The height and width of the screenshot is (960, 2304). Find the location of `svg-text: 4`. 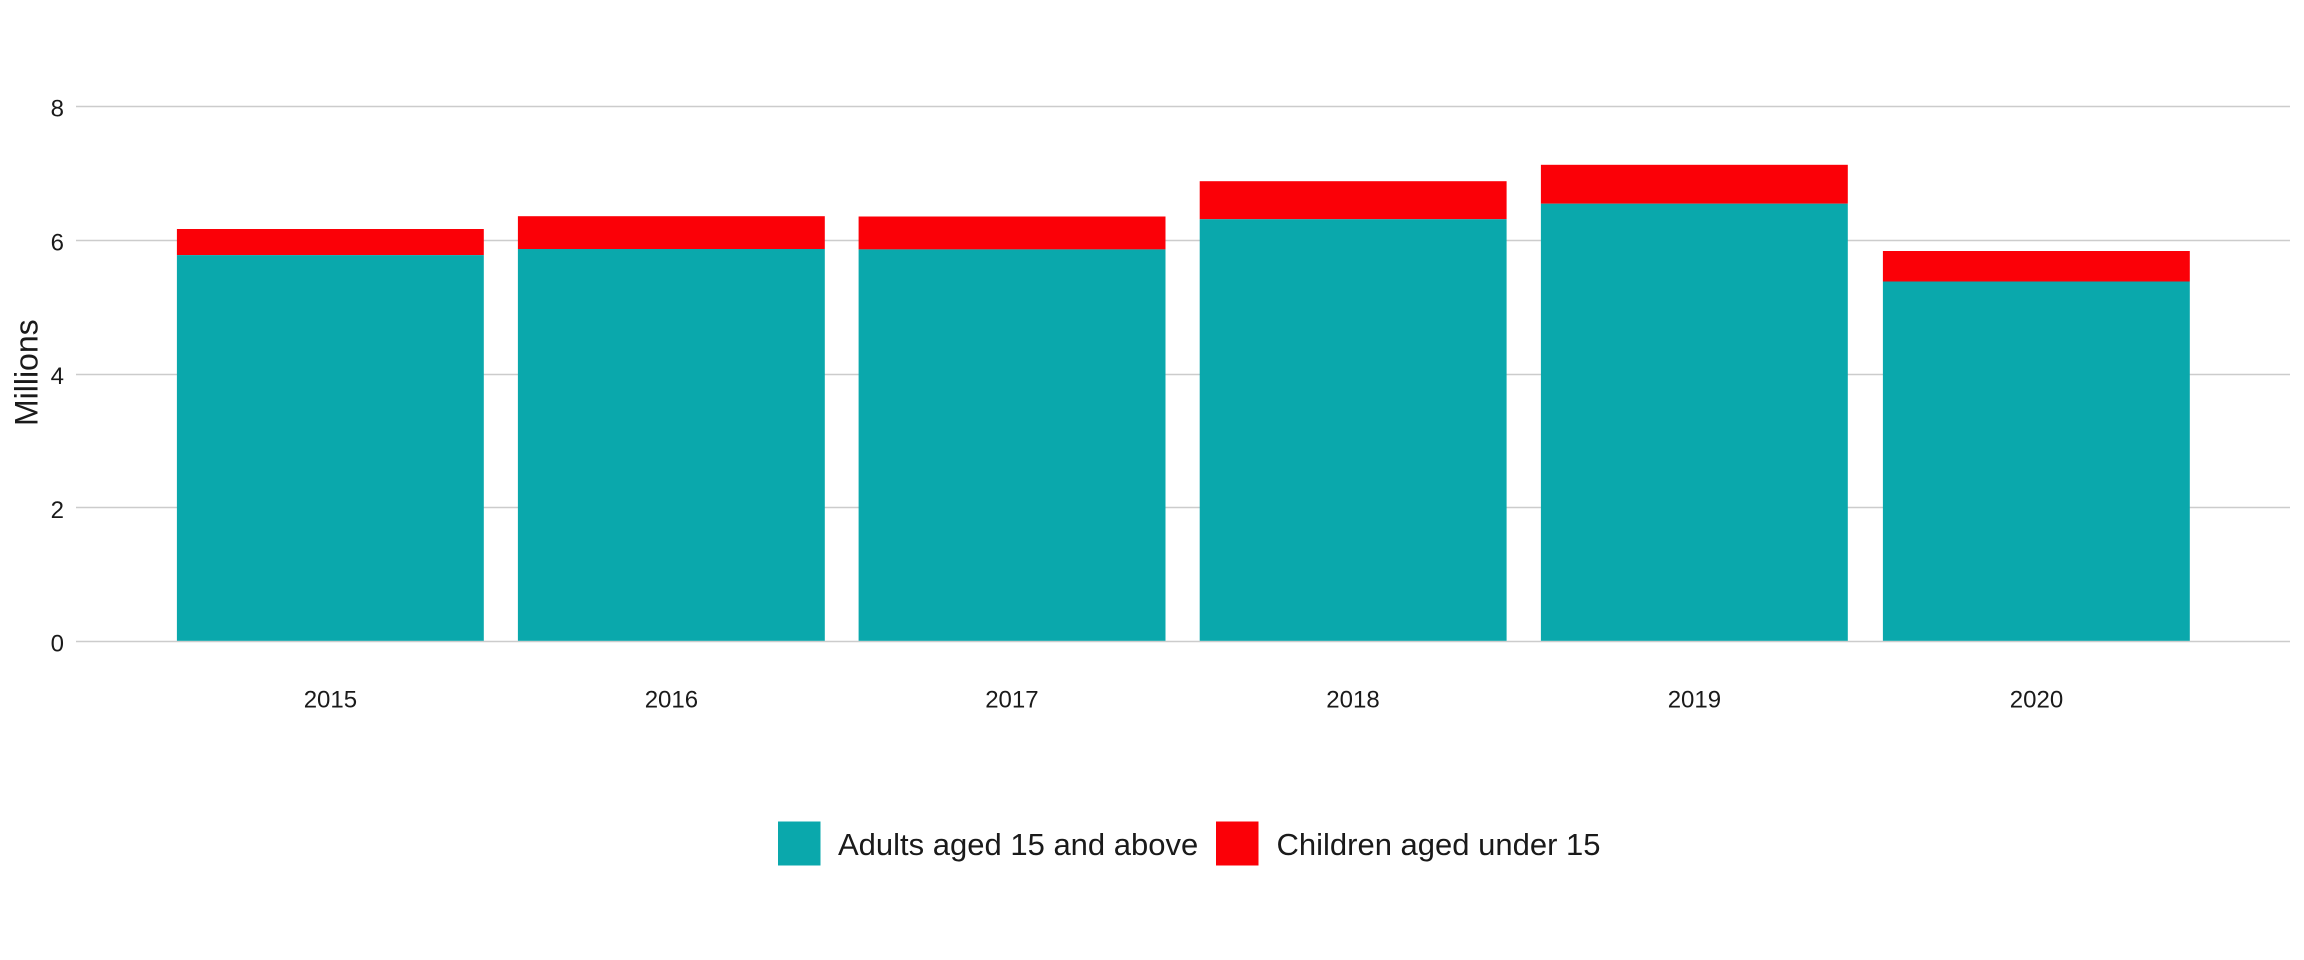

svg-text: 4 is located at coordinates (57, 376).